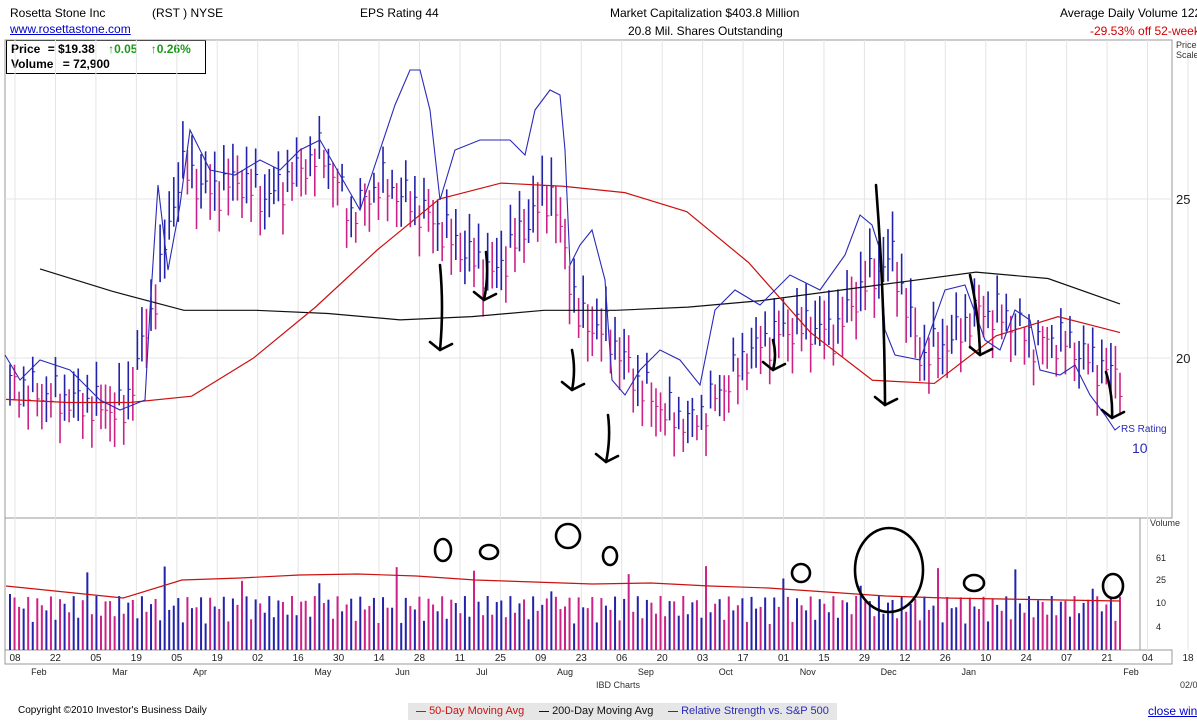 This screenshot has height=723, width=1197. What do you see at coordinates (1161, 580) in the screenshot?
I see `volume-tick-label: 25` at bounding box center [1161, 580].